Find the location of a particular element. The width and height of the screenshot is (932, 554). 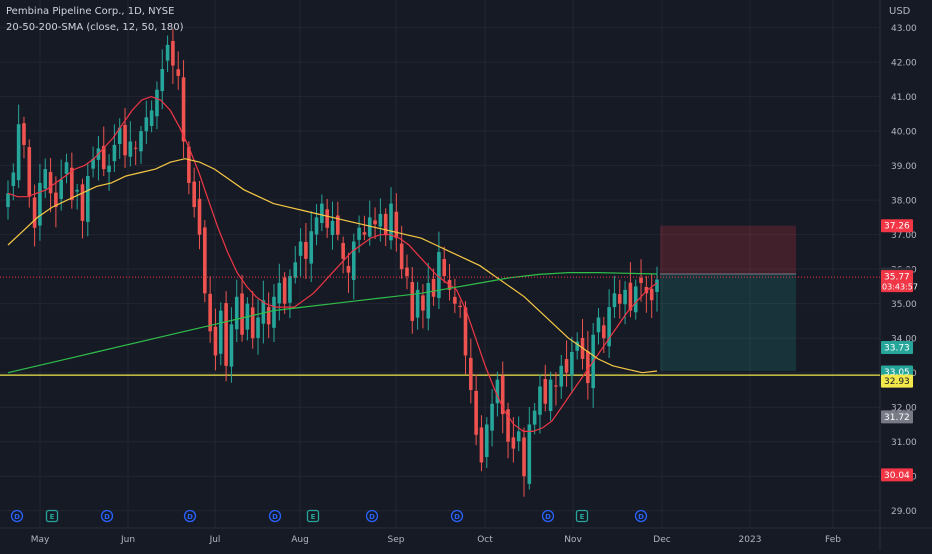

y-tick-label: 32.00 is located at coordinates (904, 409).